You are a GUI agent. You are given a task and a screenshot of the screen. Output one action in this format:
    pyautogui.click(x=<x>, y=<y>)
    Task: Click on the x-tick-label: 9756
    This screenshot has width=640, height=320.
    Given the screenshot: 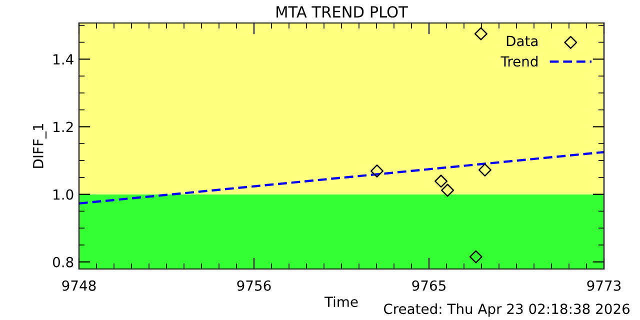 What is the action you would take?
    pyautogui.click(x=254, y=285)
    